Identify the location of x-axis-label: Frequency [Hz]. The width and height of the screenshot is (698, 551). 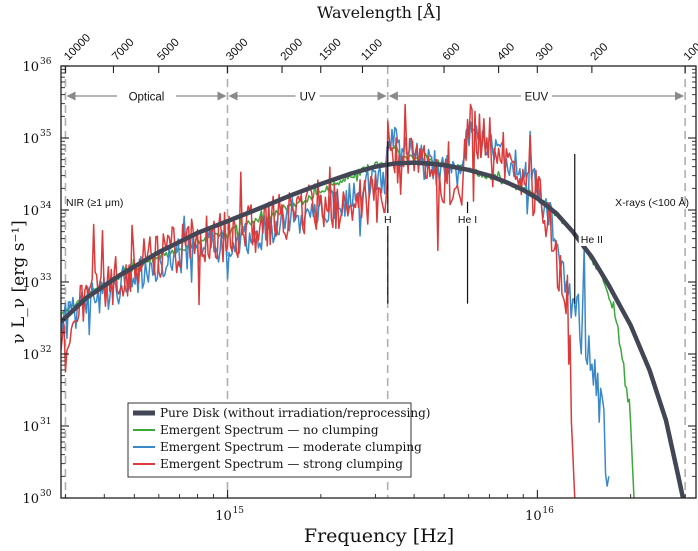
(379, 536).